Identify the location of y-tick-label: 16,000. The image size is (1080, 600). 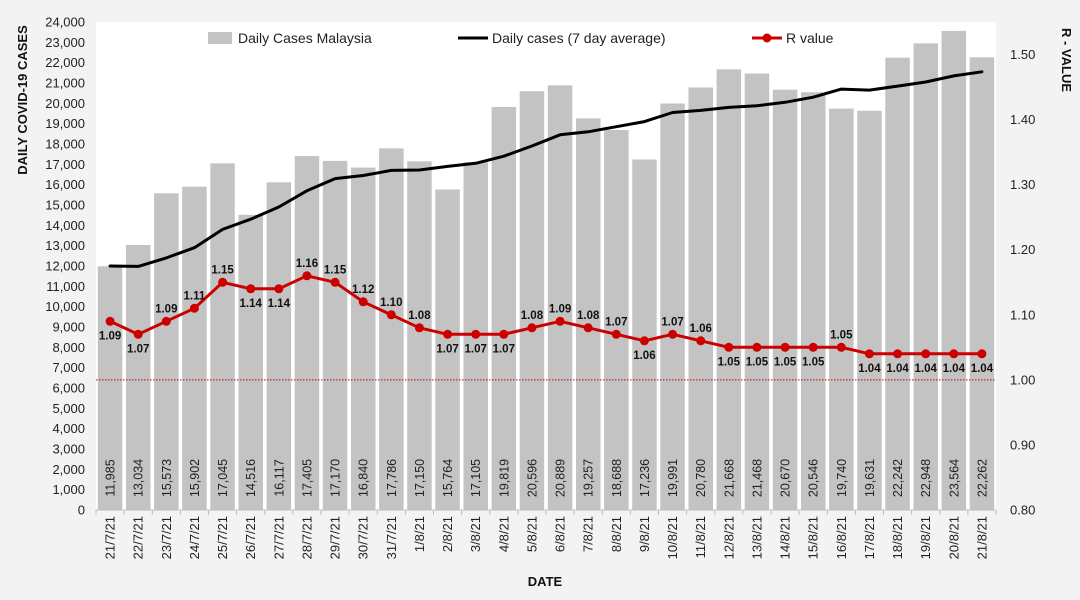
(65, 184).